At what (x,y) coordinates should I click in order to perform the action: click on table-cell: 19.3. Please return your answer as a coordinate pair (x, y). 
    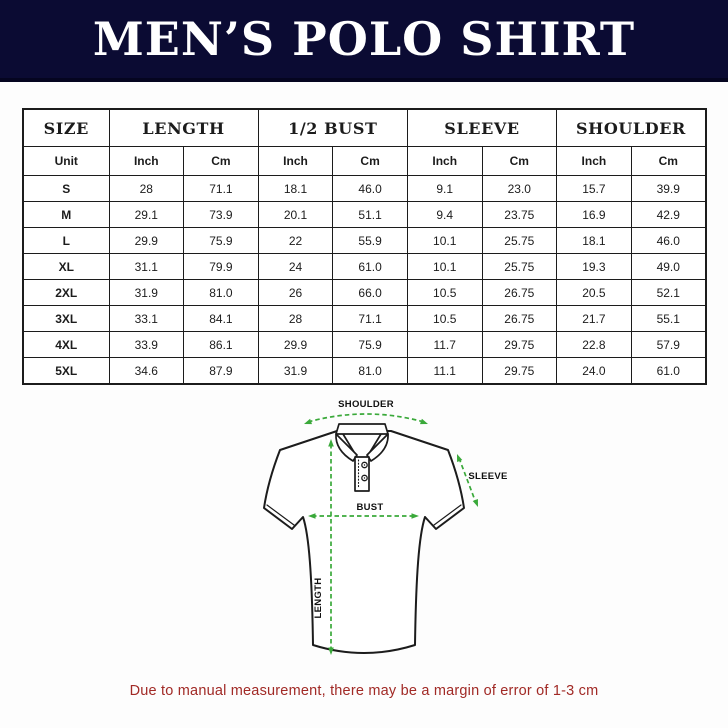
    Looking at the image, I should click on (594, 266).